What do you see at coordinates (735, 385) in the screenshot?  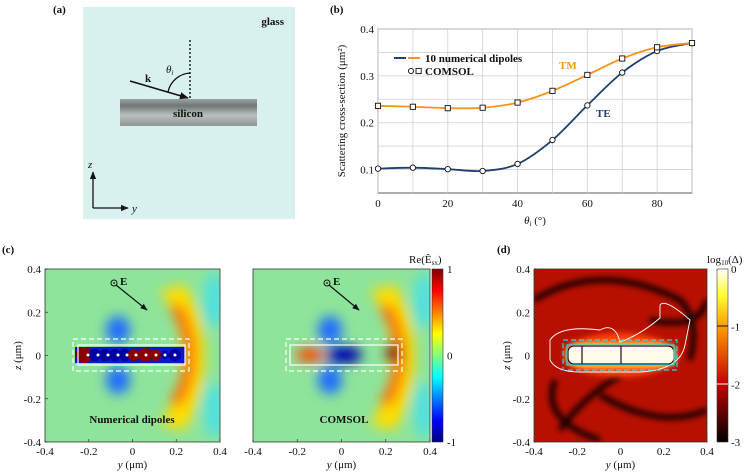 I see `colorbar-tick-label: -2` at bounding box center [735, 385].